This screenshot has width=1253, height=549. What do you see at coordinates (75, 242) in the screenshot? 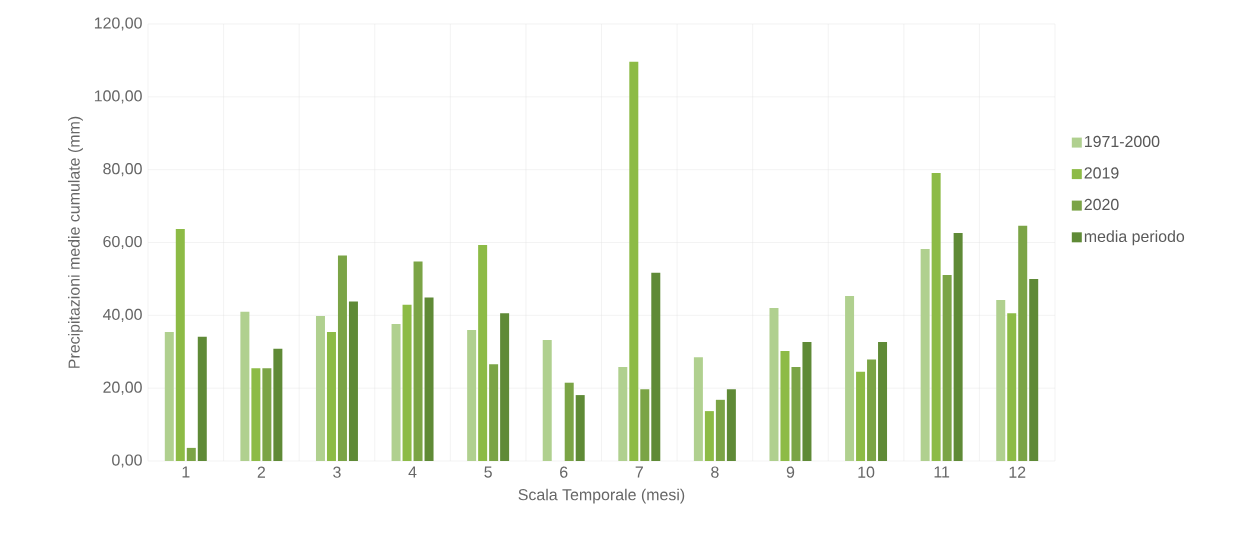
I see `y-axis-title: Precipitazioni medie cumulate (mm)` at bounding box center [75, 242].